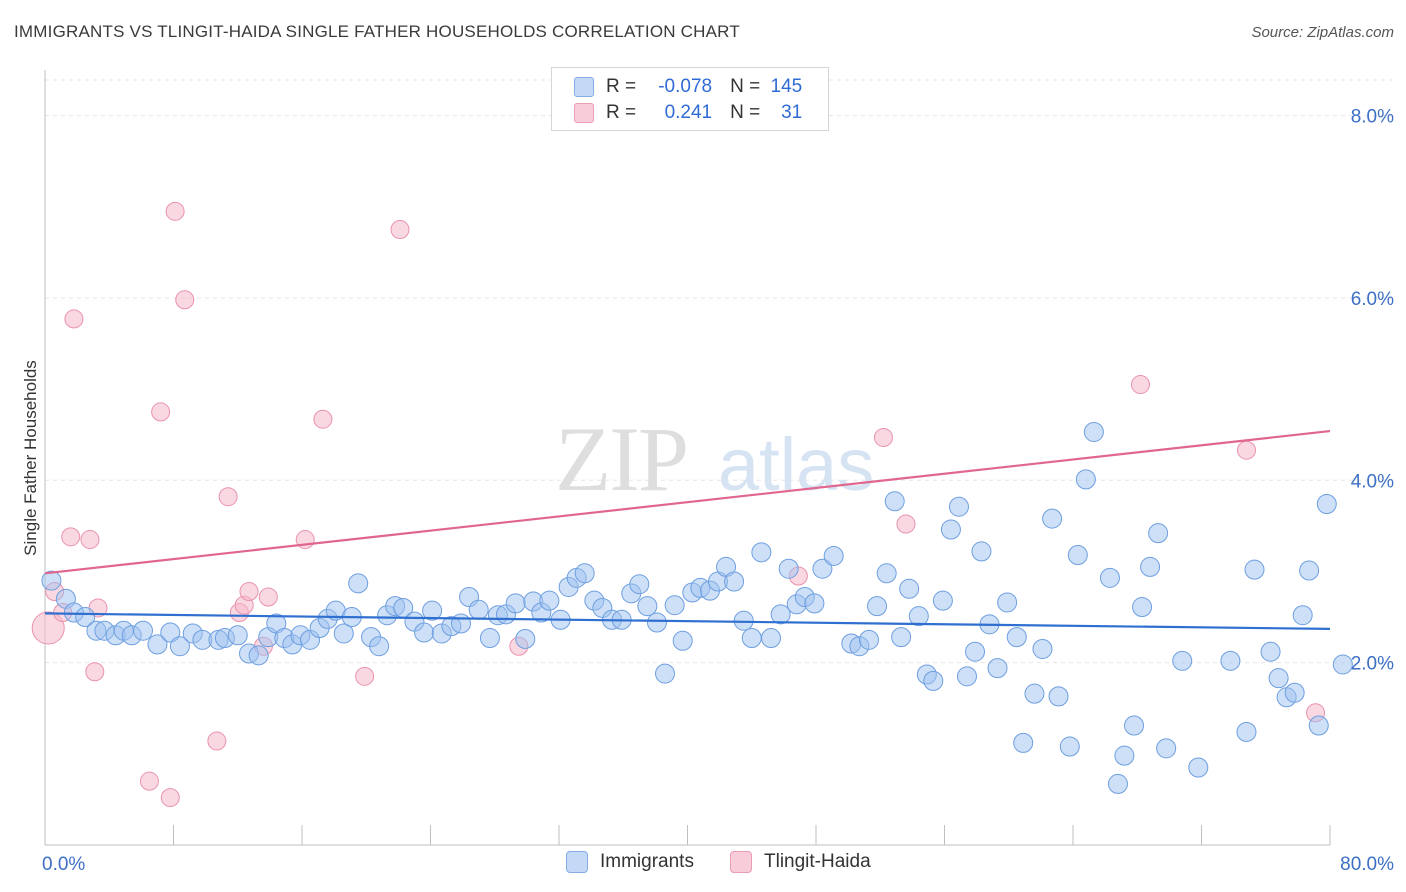 This screenshot has height=892, width=1406. What do you see at coordinates (1372, 117) in the screenshot?
I see `y-tick-label: 8.0%` at bounding box center [1372, 117].